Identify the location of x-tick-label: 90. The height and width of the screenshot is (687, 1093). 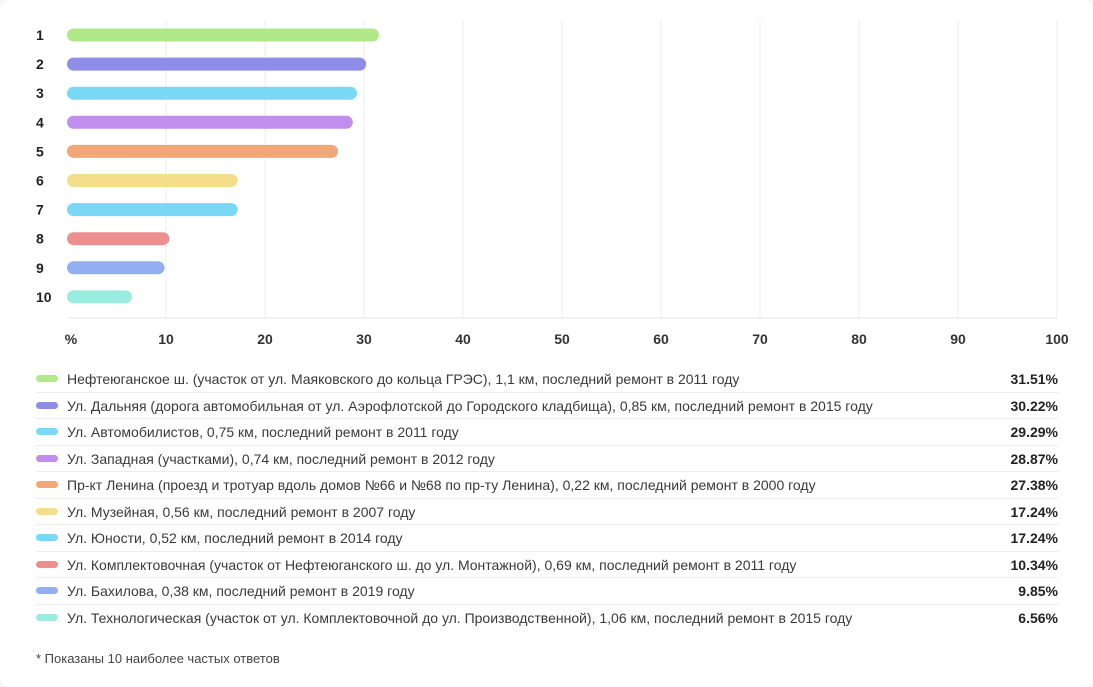
(958, 339).